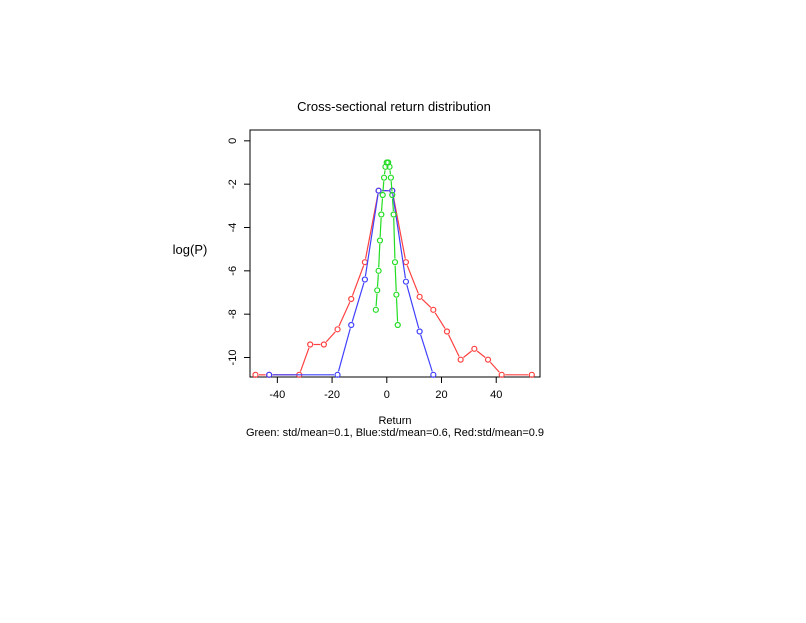 Image resolution: width=806 pixels, height=623 pixels. Describe the element at coordinates (233, 228) in the screenshot. I see `y-tick-label: -4` at that location.